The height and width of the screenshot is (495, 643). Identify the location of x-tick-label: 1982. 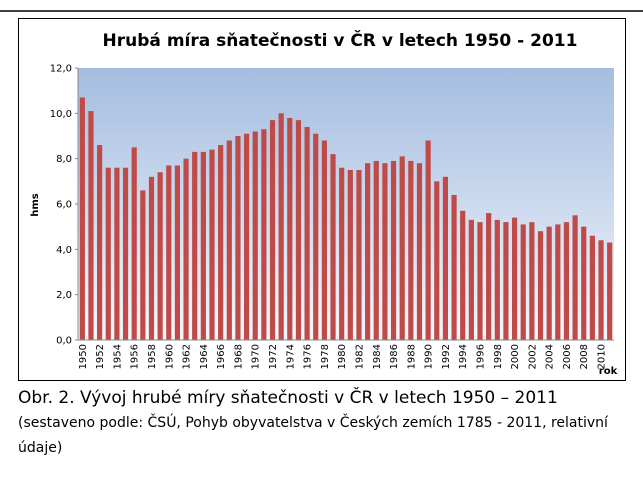
(359, 356).